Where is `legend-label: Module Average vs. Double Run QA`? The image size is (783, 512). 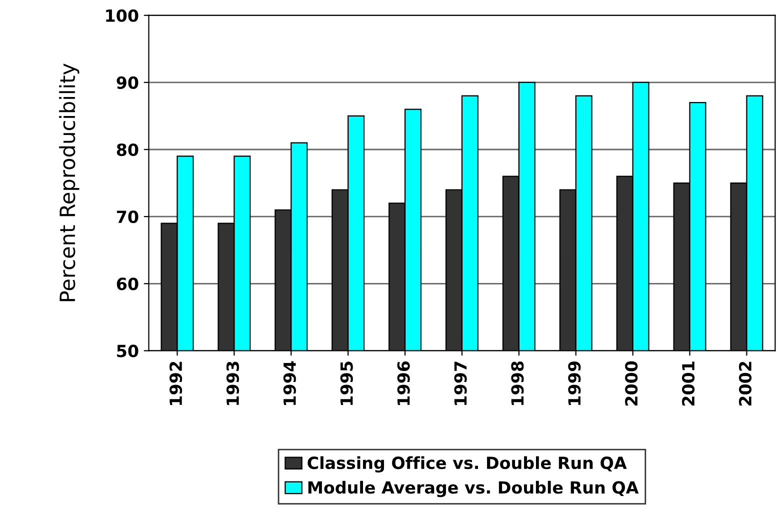
legend-label: Module Average vs. Double Run QA is located at coordinates (473, 489).